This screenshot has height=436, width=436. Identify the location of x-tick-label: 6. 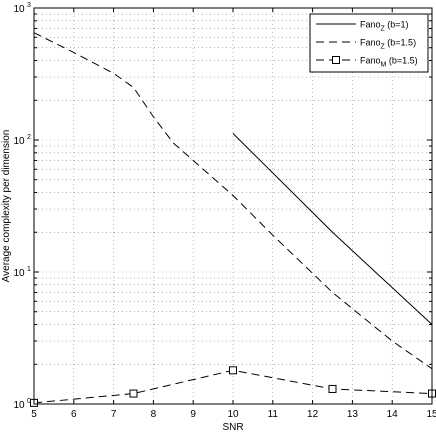
(74, 414).